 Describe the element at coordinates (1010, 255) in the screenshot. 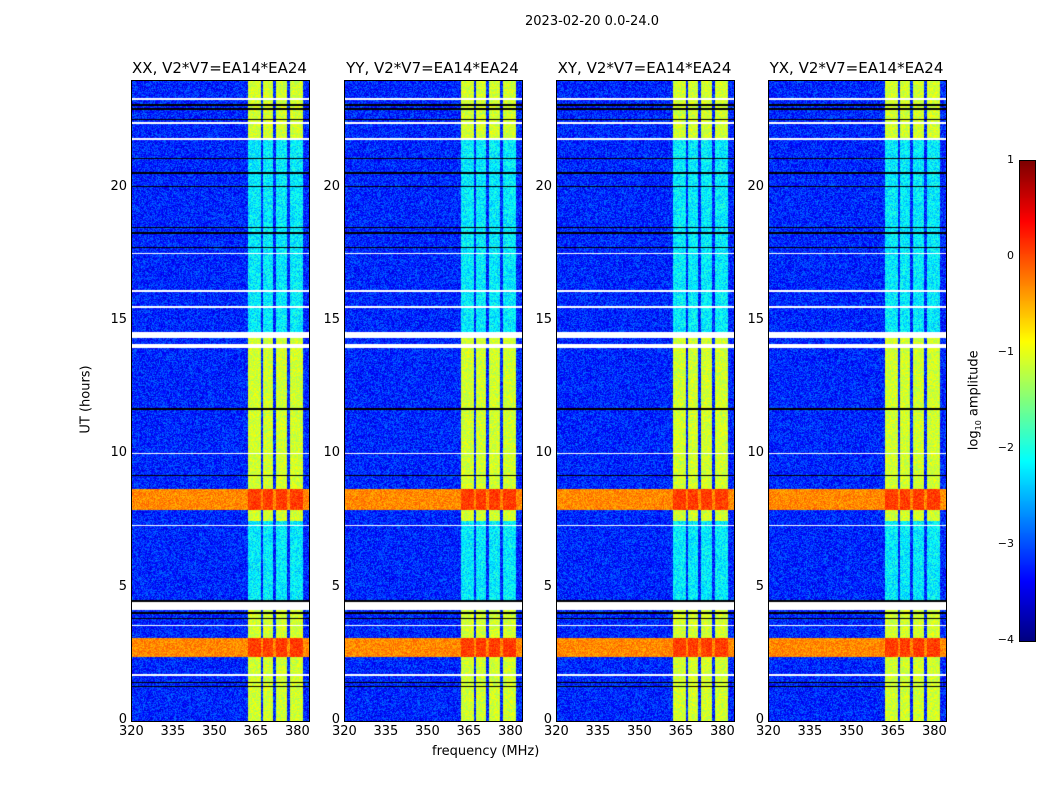

I see `colorbar-tick-label: 0` at that location.